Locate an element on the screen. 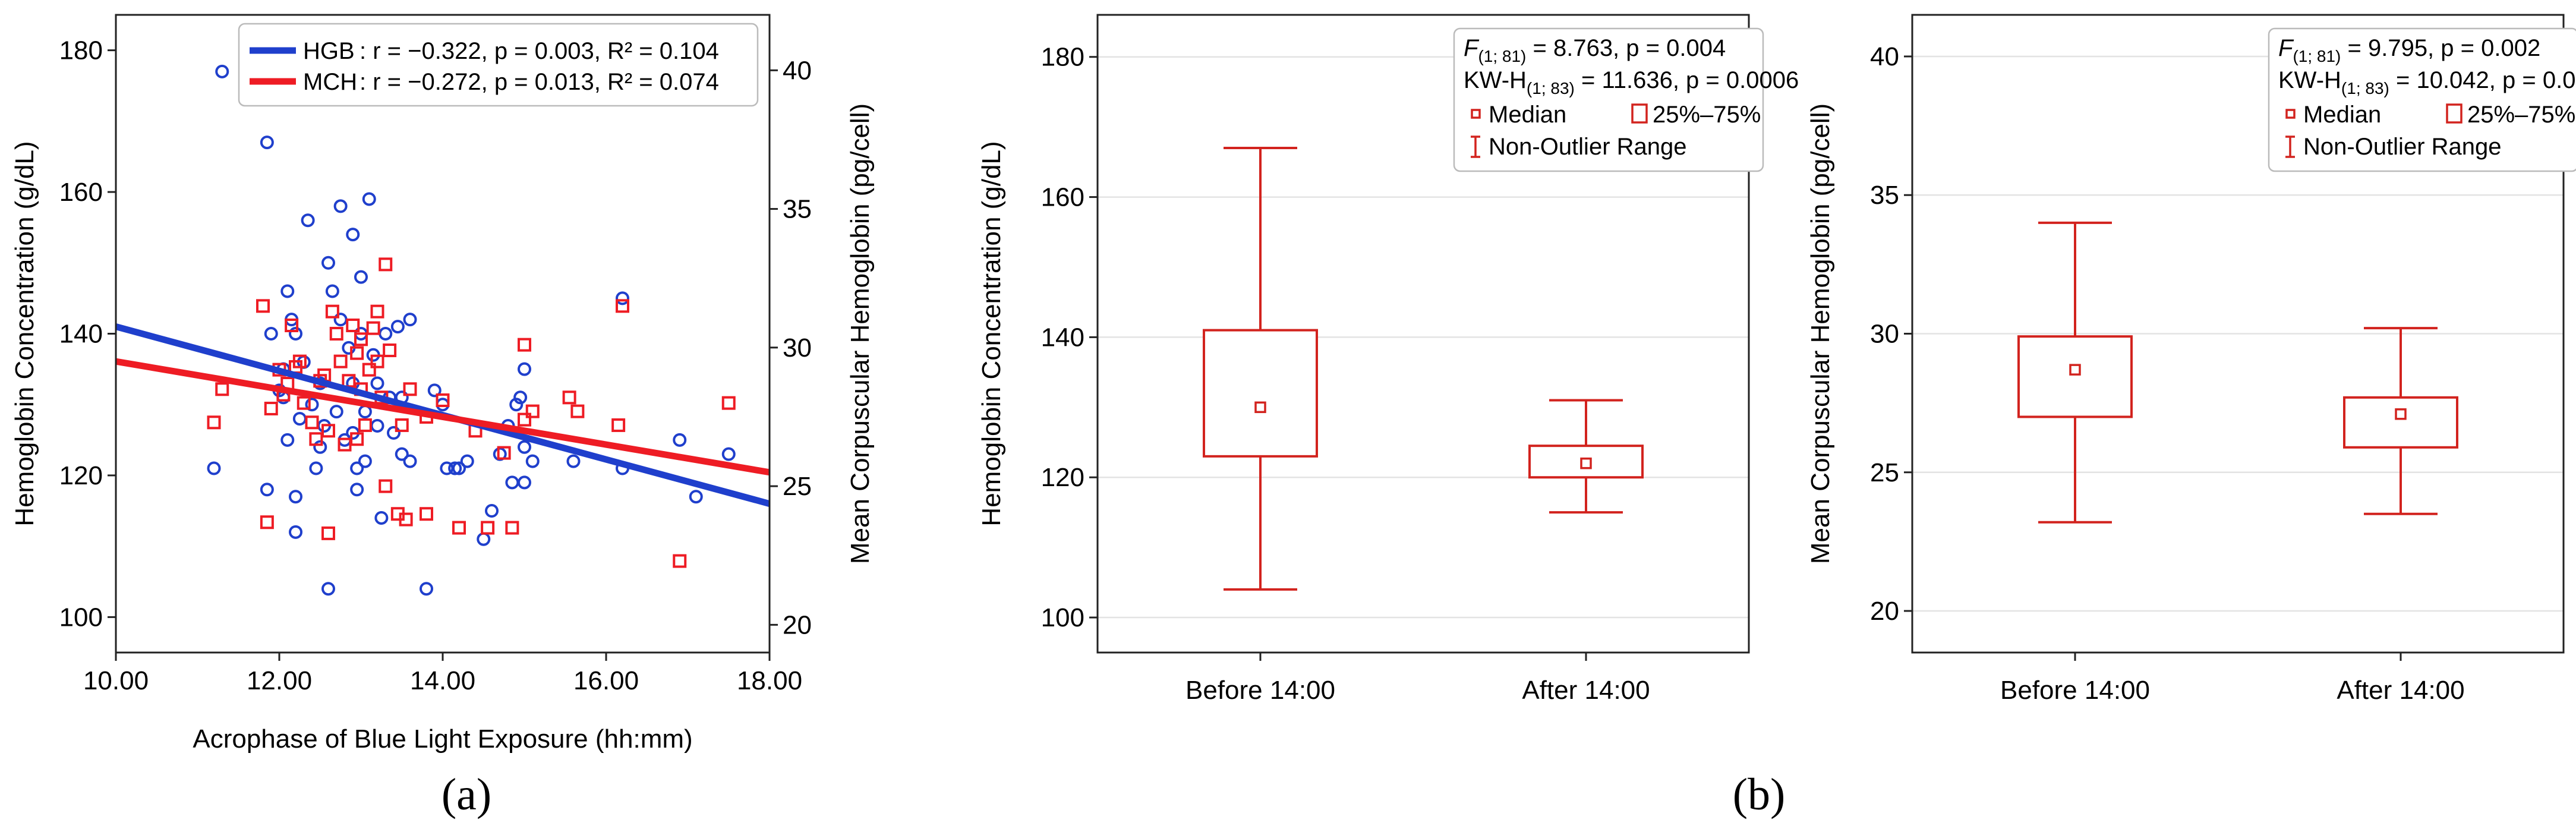 Image resolution: width=2576 pixels, height=832 pixels. stats-f-value: = 9.795, p = 0.002 is located at coordinates (2441, 48).